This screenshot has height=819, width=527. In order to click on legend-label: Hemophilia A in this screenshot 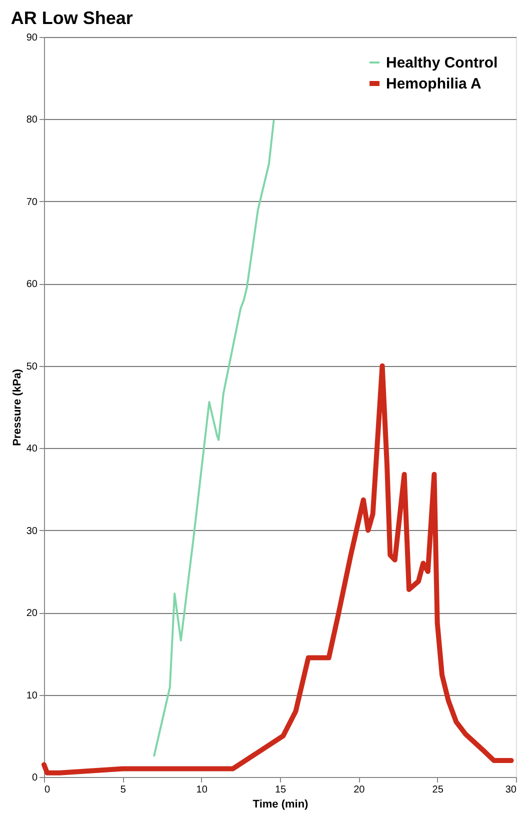, I will do `click(434, 84)`.